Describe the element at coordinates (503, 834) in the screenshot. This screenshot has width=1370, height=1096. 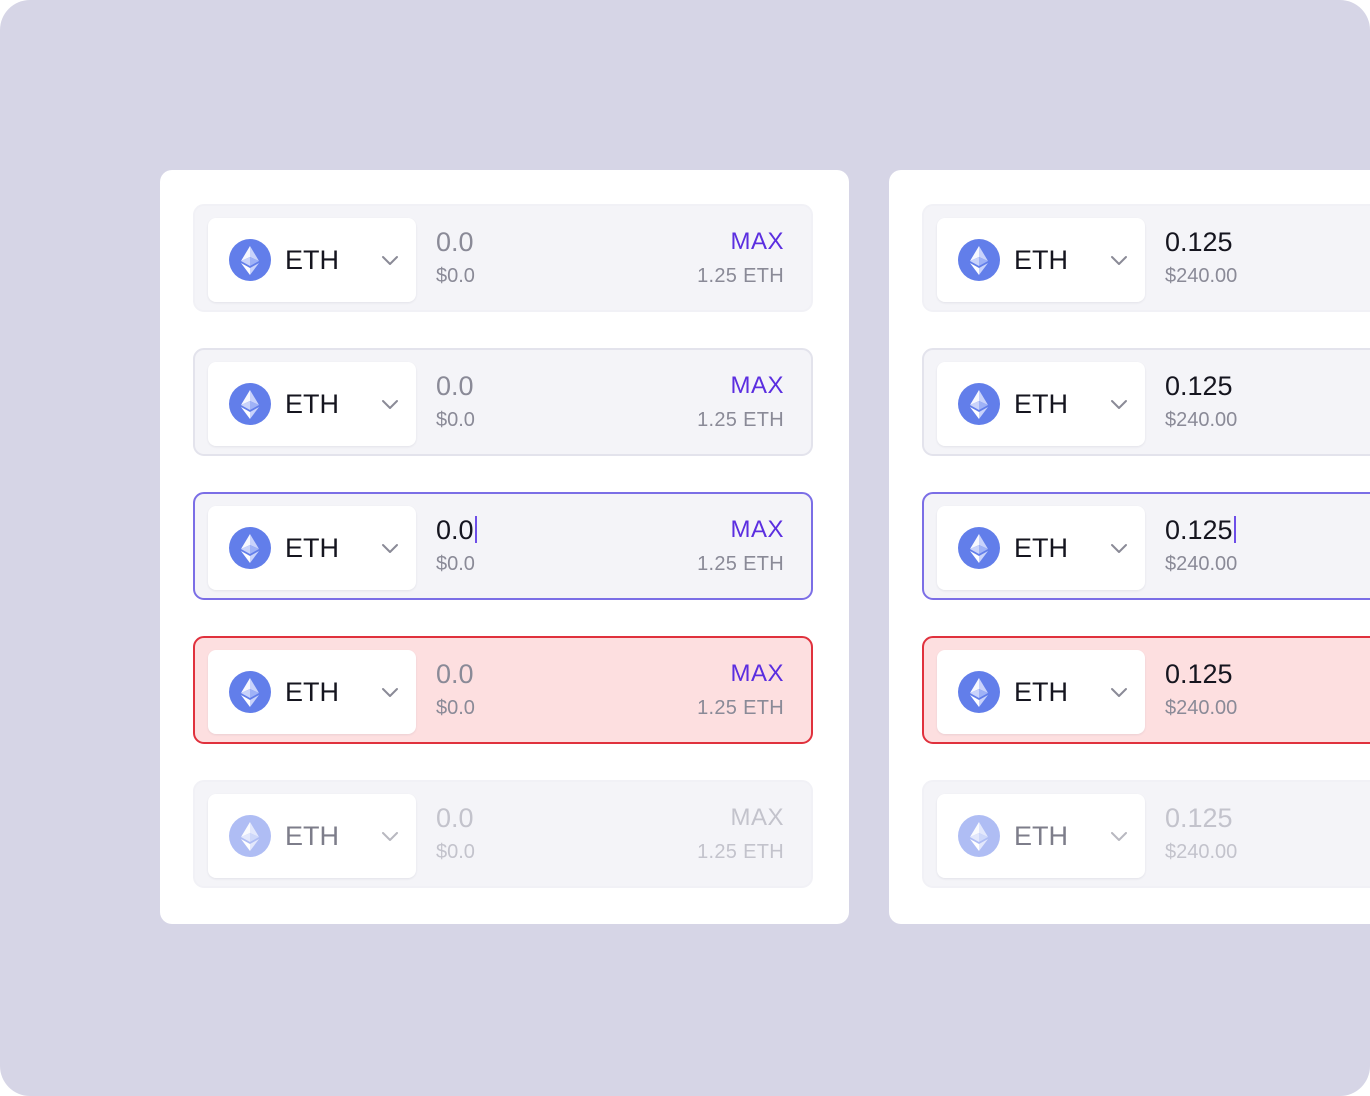
I see `amount-field-disabled: ETH 0.0 $0.0 MAX 1.25 ETH` at that location.